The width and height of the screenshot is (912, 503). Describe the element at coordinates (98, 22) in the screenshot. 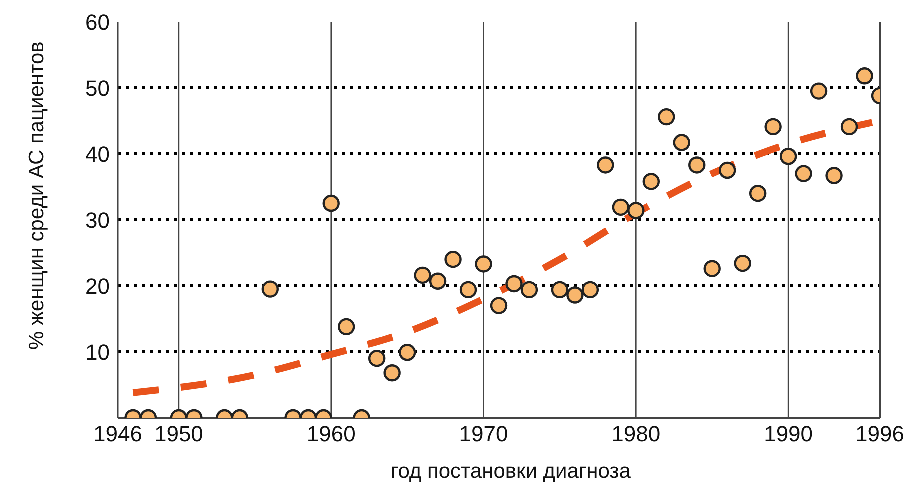

I see `y-tick-label: 60` at that location.